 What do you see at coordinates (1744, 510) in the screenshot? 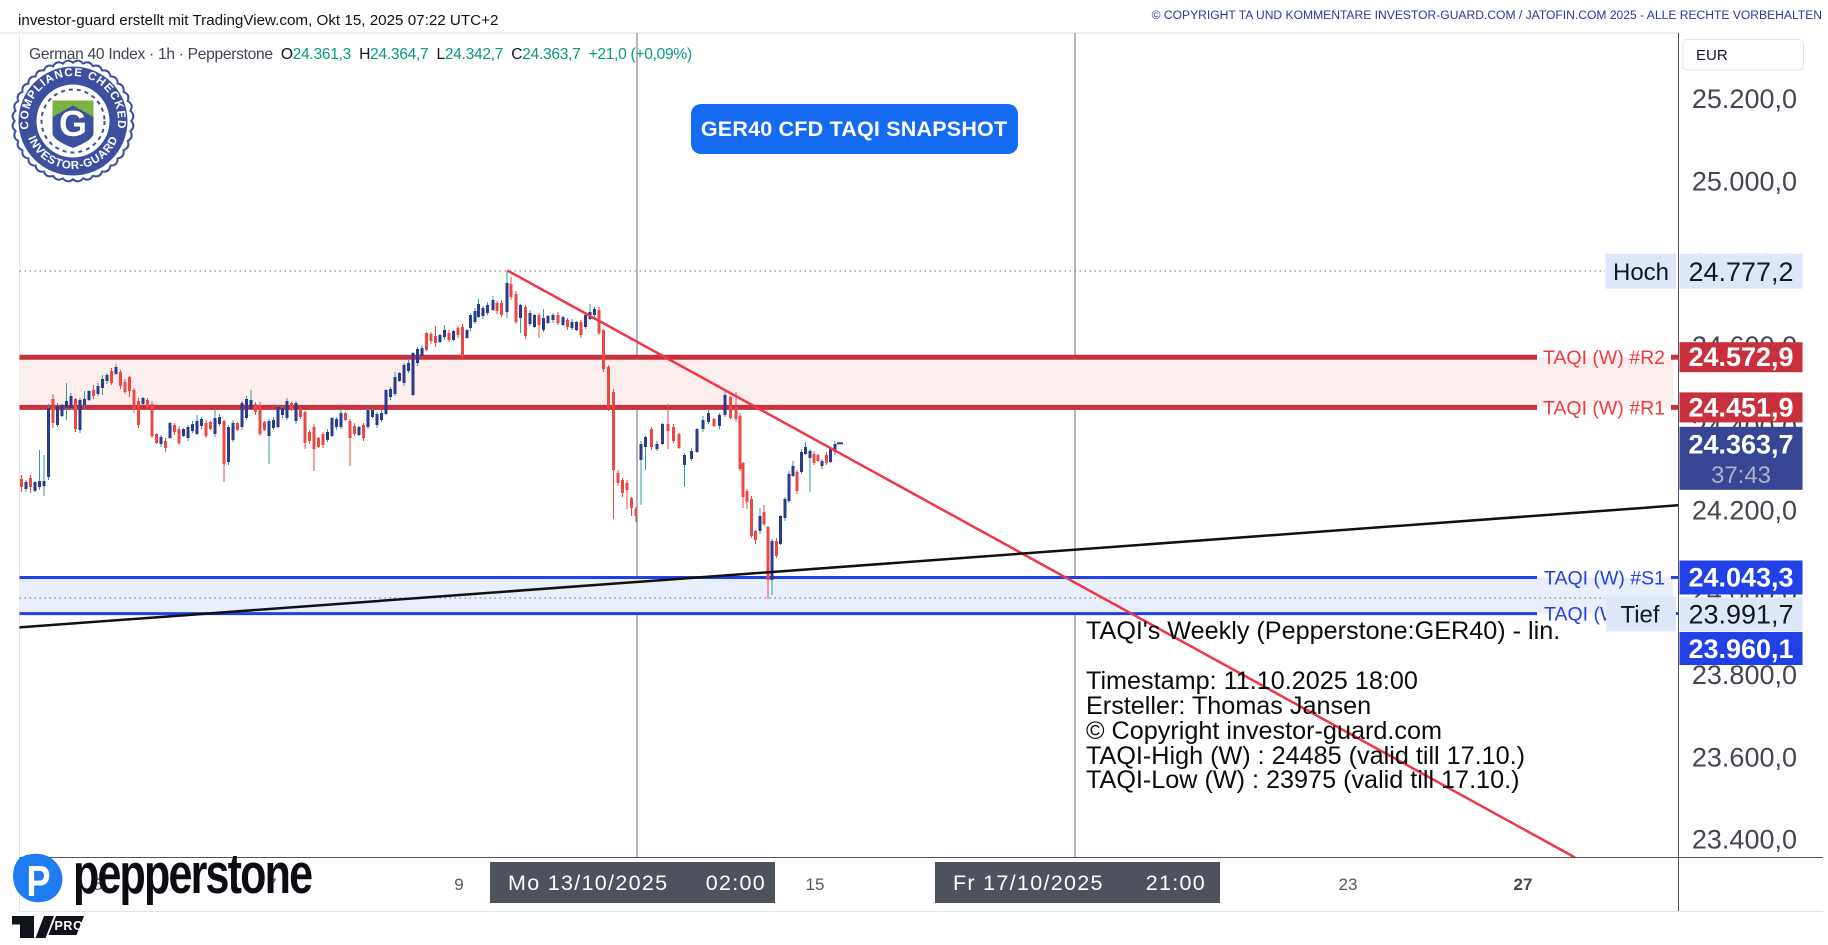
I see `svg-text: 24.200,0` at bounding box center [1744, 510].